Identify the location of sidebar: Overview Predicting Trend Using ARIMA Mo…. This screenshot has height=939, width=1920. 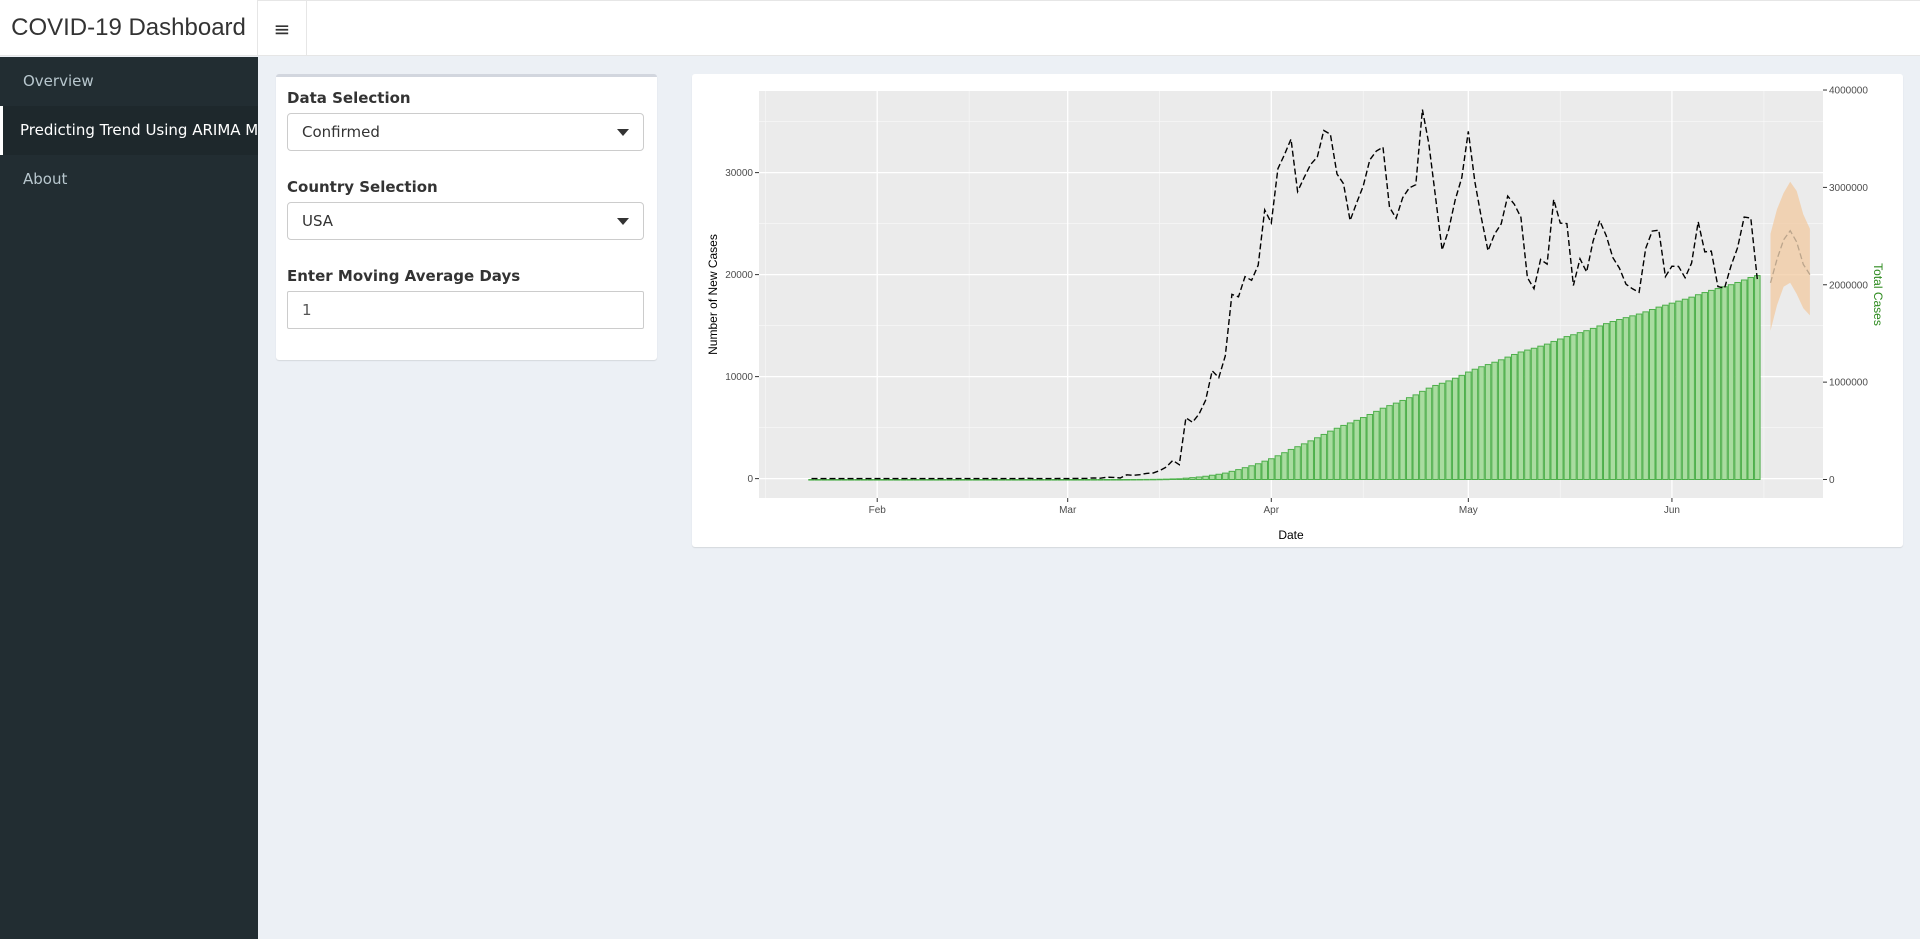
(129, 498).